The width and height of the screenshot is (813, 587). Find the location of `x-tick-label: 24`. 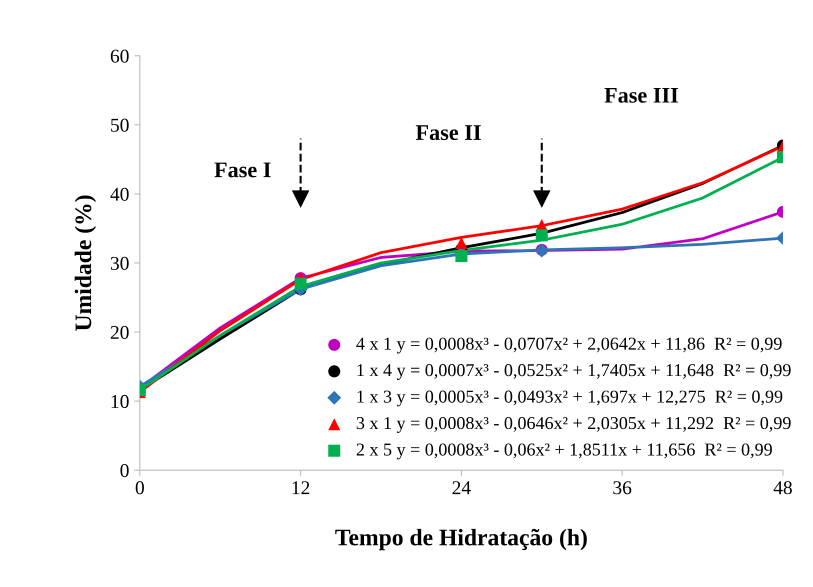

x-tick-label: 24 is located at coordinates (461, 487).